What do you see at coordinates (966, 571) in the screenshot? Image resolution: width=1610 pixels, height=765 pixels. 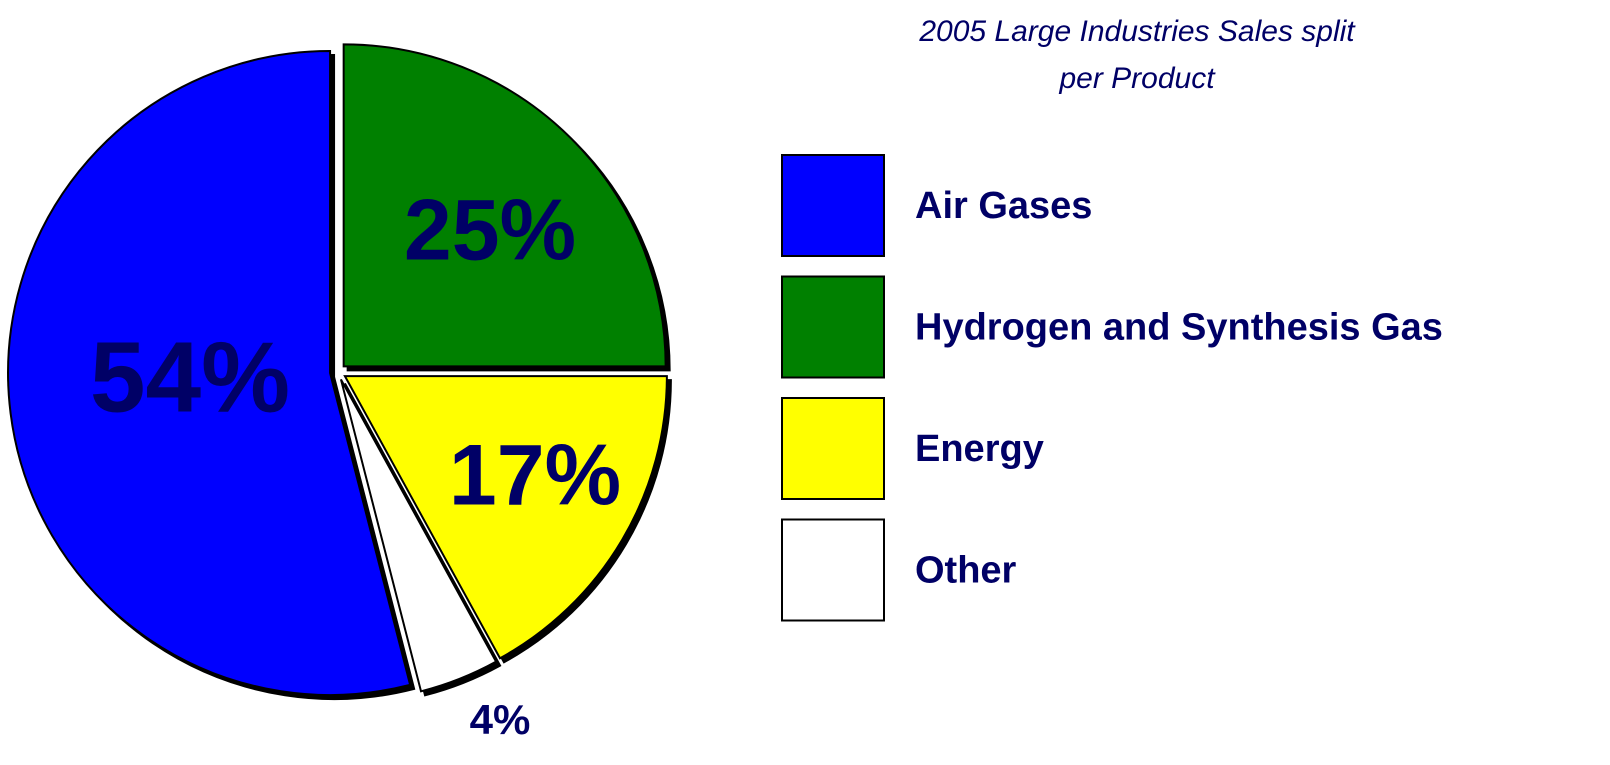 I see `legend-label: Other` at bounding box center [966, 571].